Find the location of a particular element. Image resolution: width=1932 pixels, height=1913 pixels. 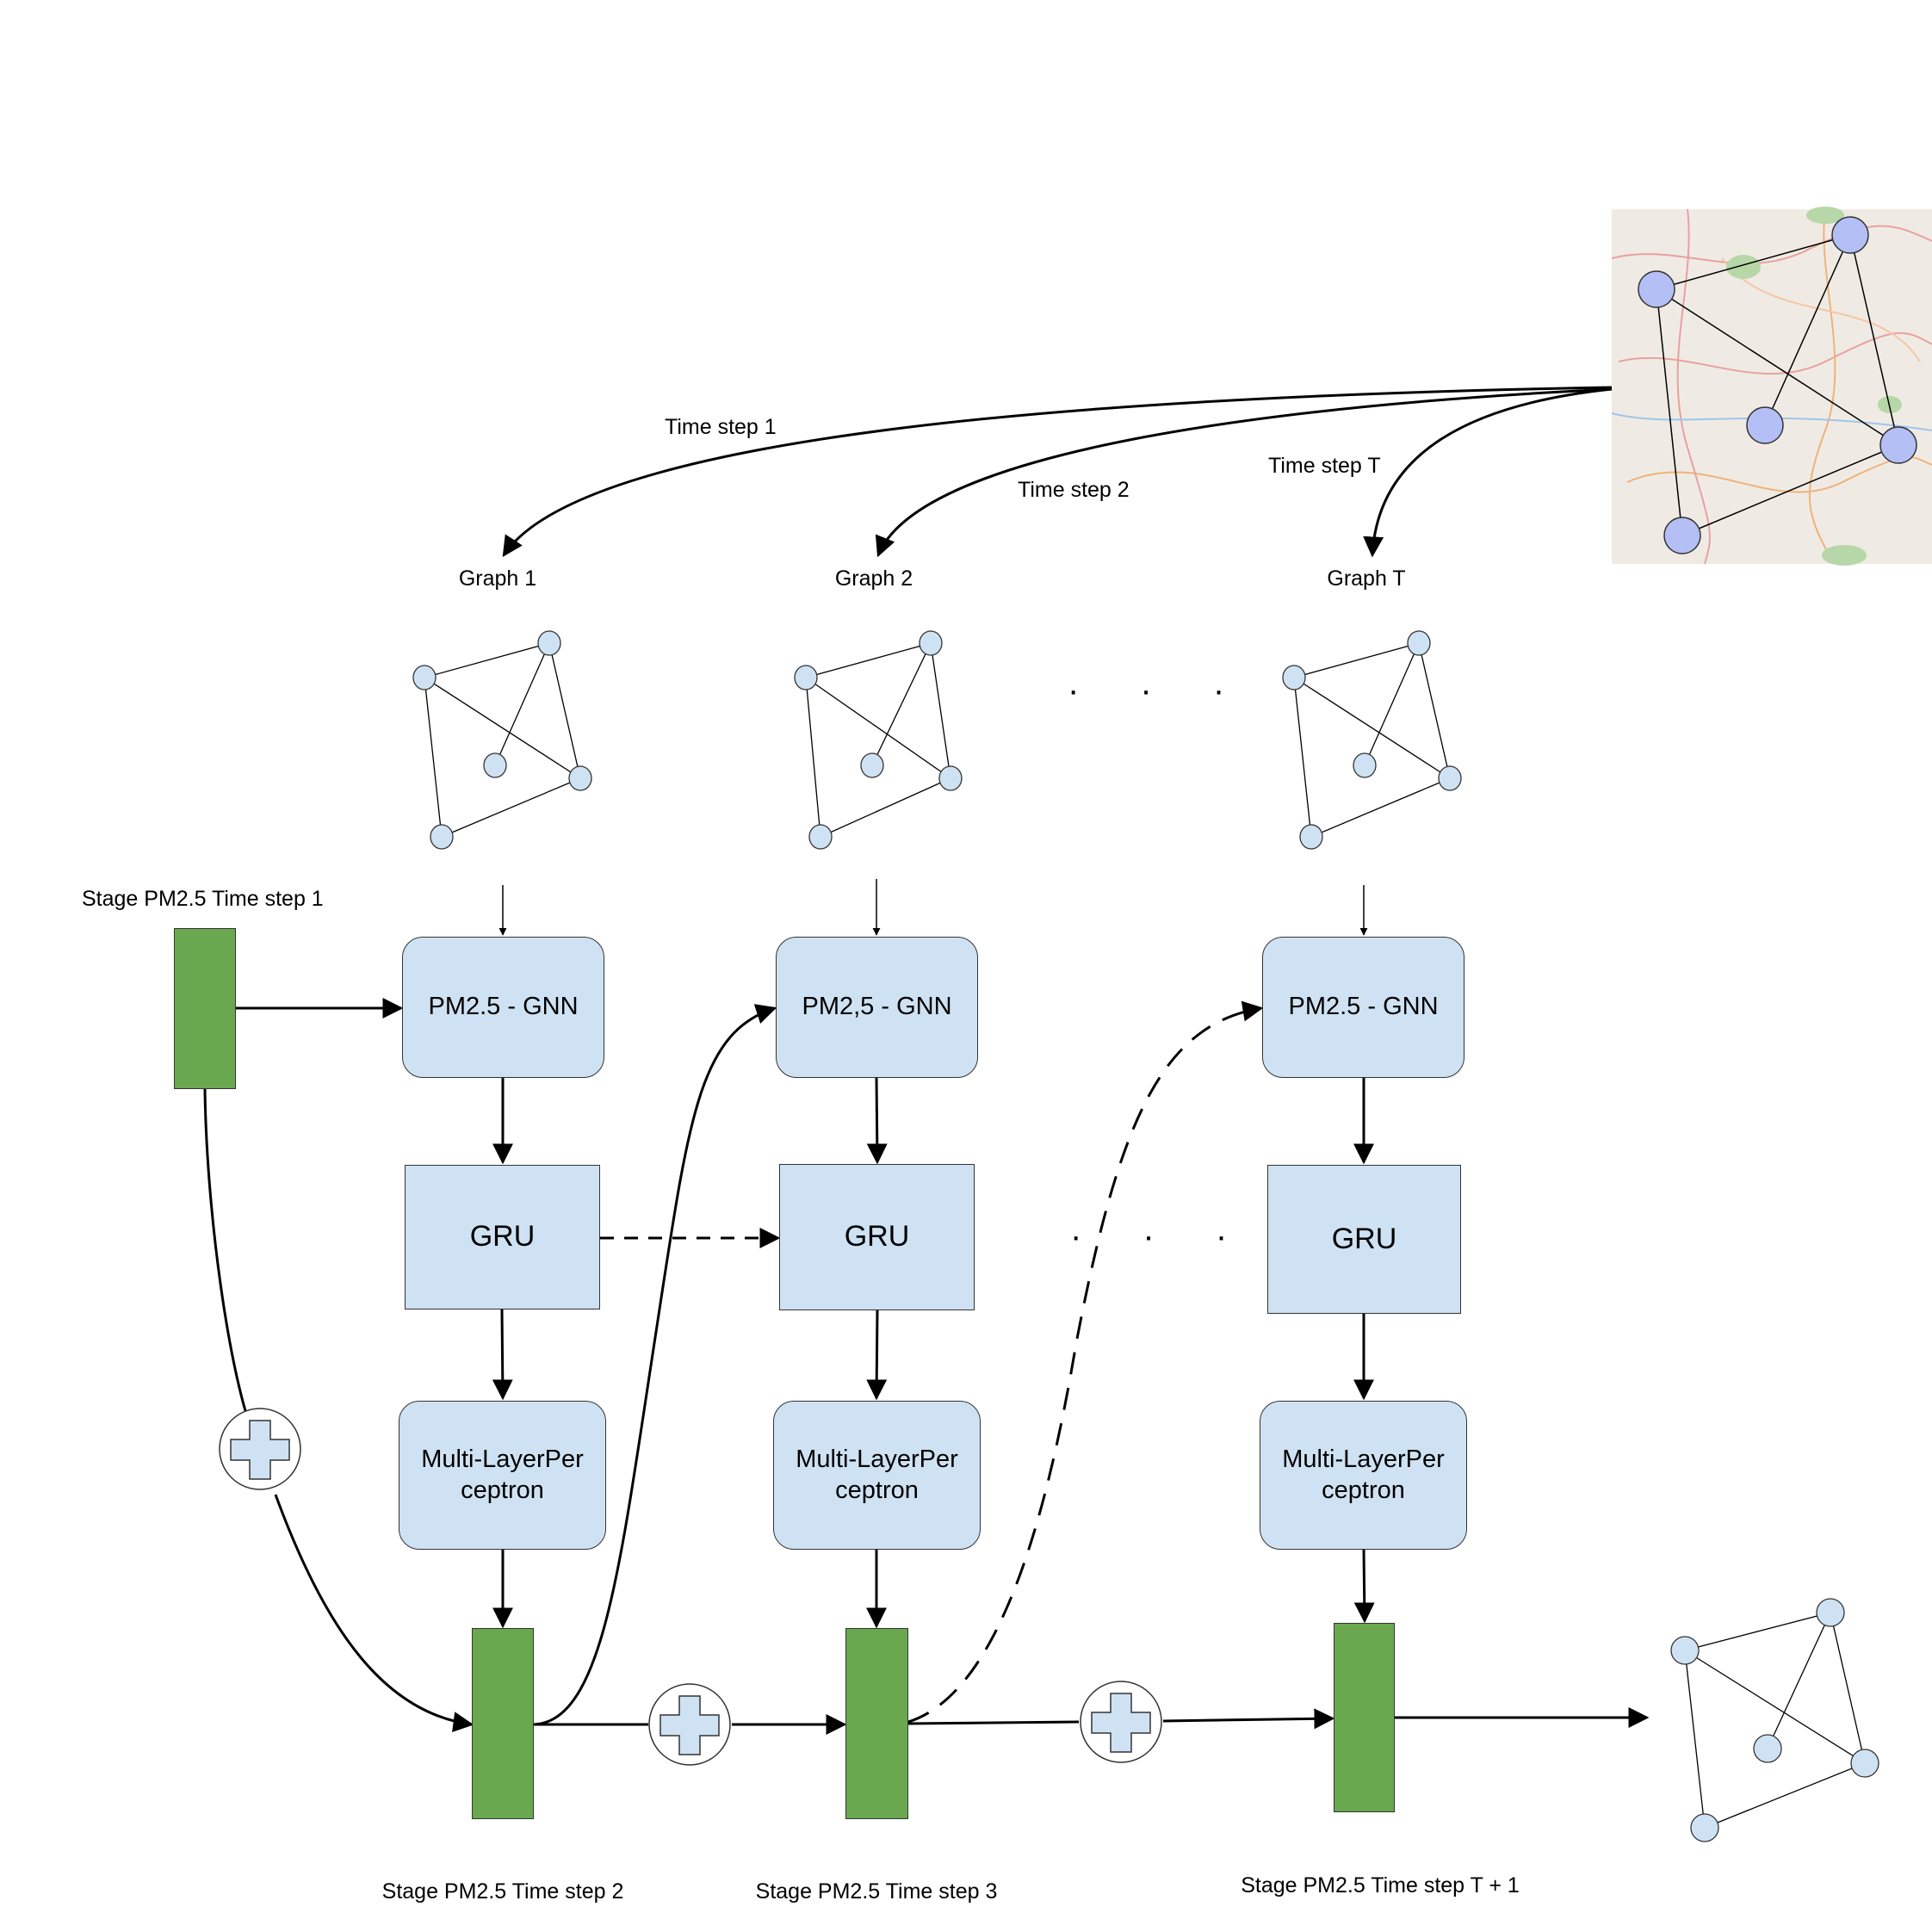

stage-label-t1: Stage PM2.5 Time step T + 1 is located at coordinates (1381, 1886).